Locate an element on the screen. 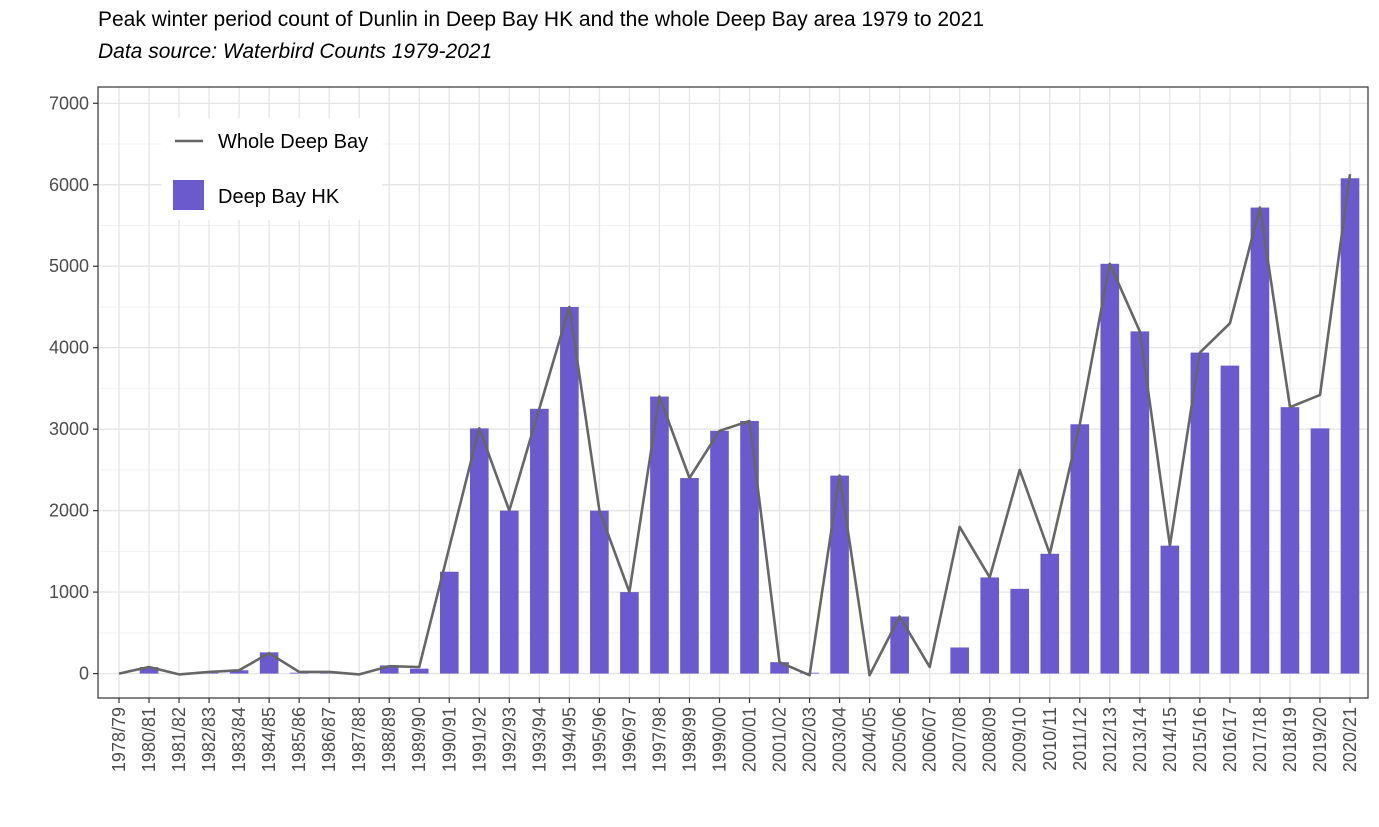 This screenshot has width=1379, height=827. x-tick-label: 1978/79 is located at coordinates (119, 739).